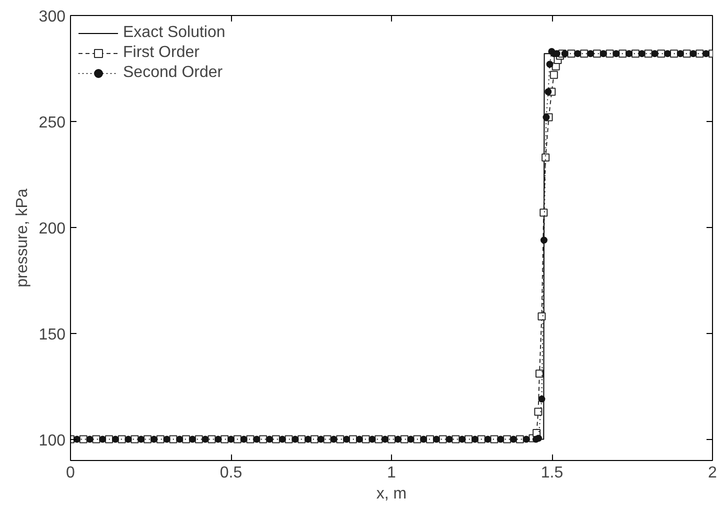 Image resolution: width=722 pixels, height=515 pixels. What do you see at coordinates (231, 473) in the screenshot?
I see `x-tick-label: 0.5` at bounding box center [231, 473].